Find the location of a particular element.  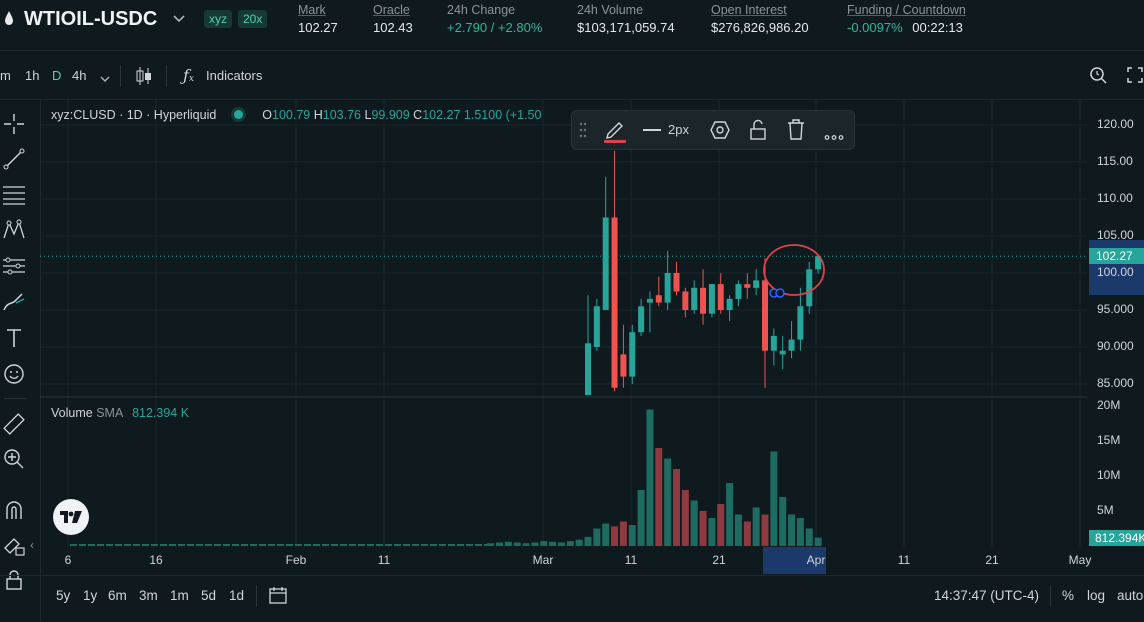

time-axis-label: Apr is located at coordinates (816, 560).